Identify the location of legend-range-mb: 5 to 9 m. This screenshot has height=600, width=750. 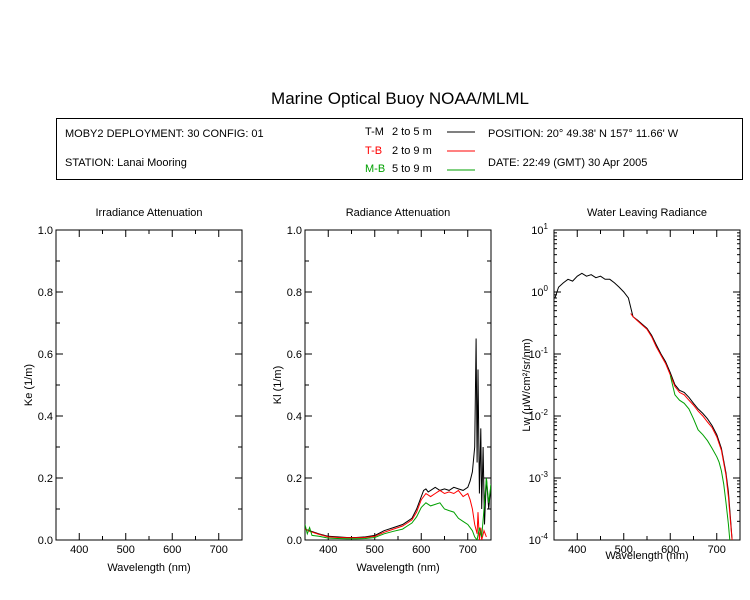
(412, 169).